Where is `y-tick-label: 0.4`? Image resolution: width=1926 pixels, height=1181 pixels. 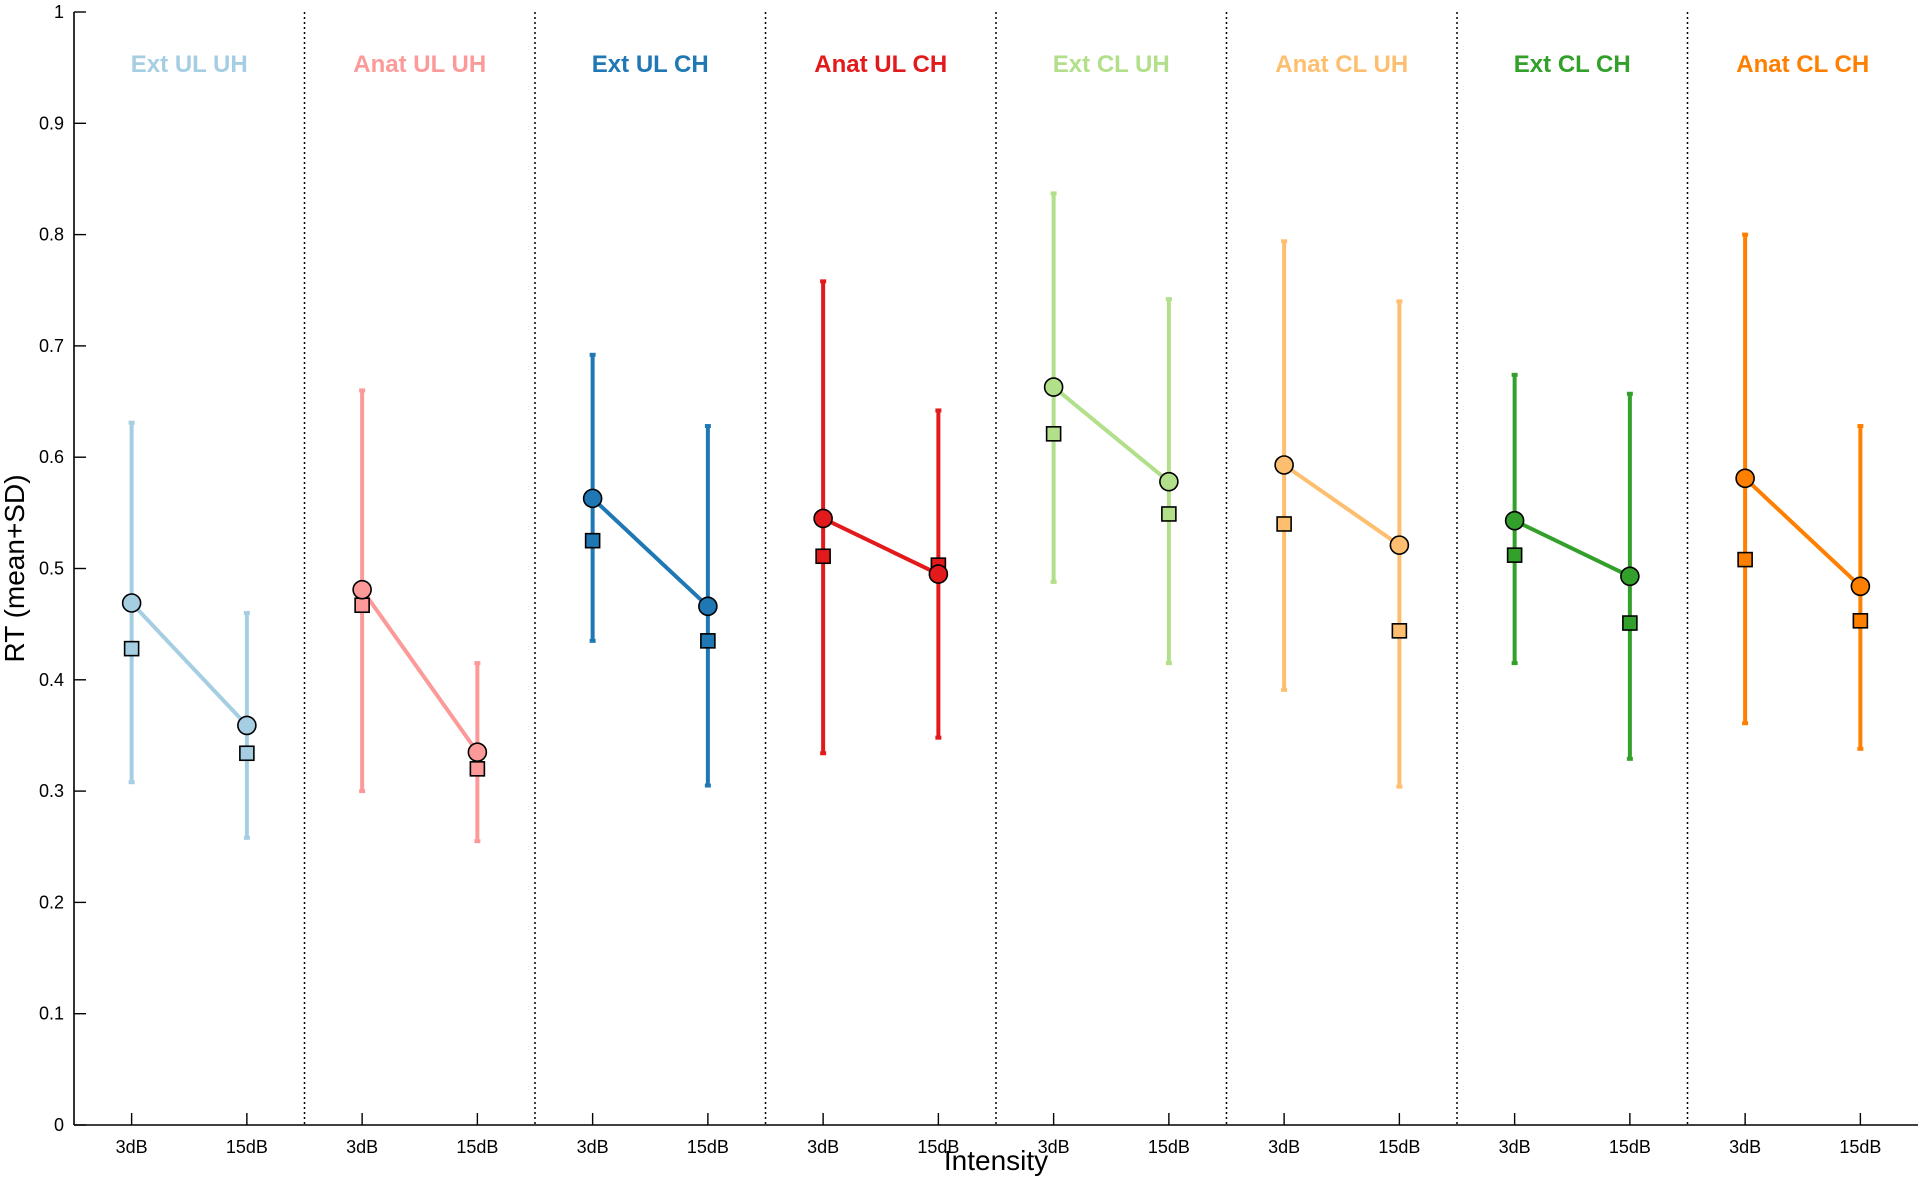
y-tick-label: 0.4 is located at coordinates (51, 680).